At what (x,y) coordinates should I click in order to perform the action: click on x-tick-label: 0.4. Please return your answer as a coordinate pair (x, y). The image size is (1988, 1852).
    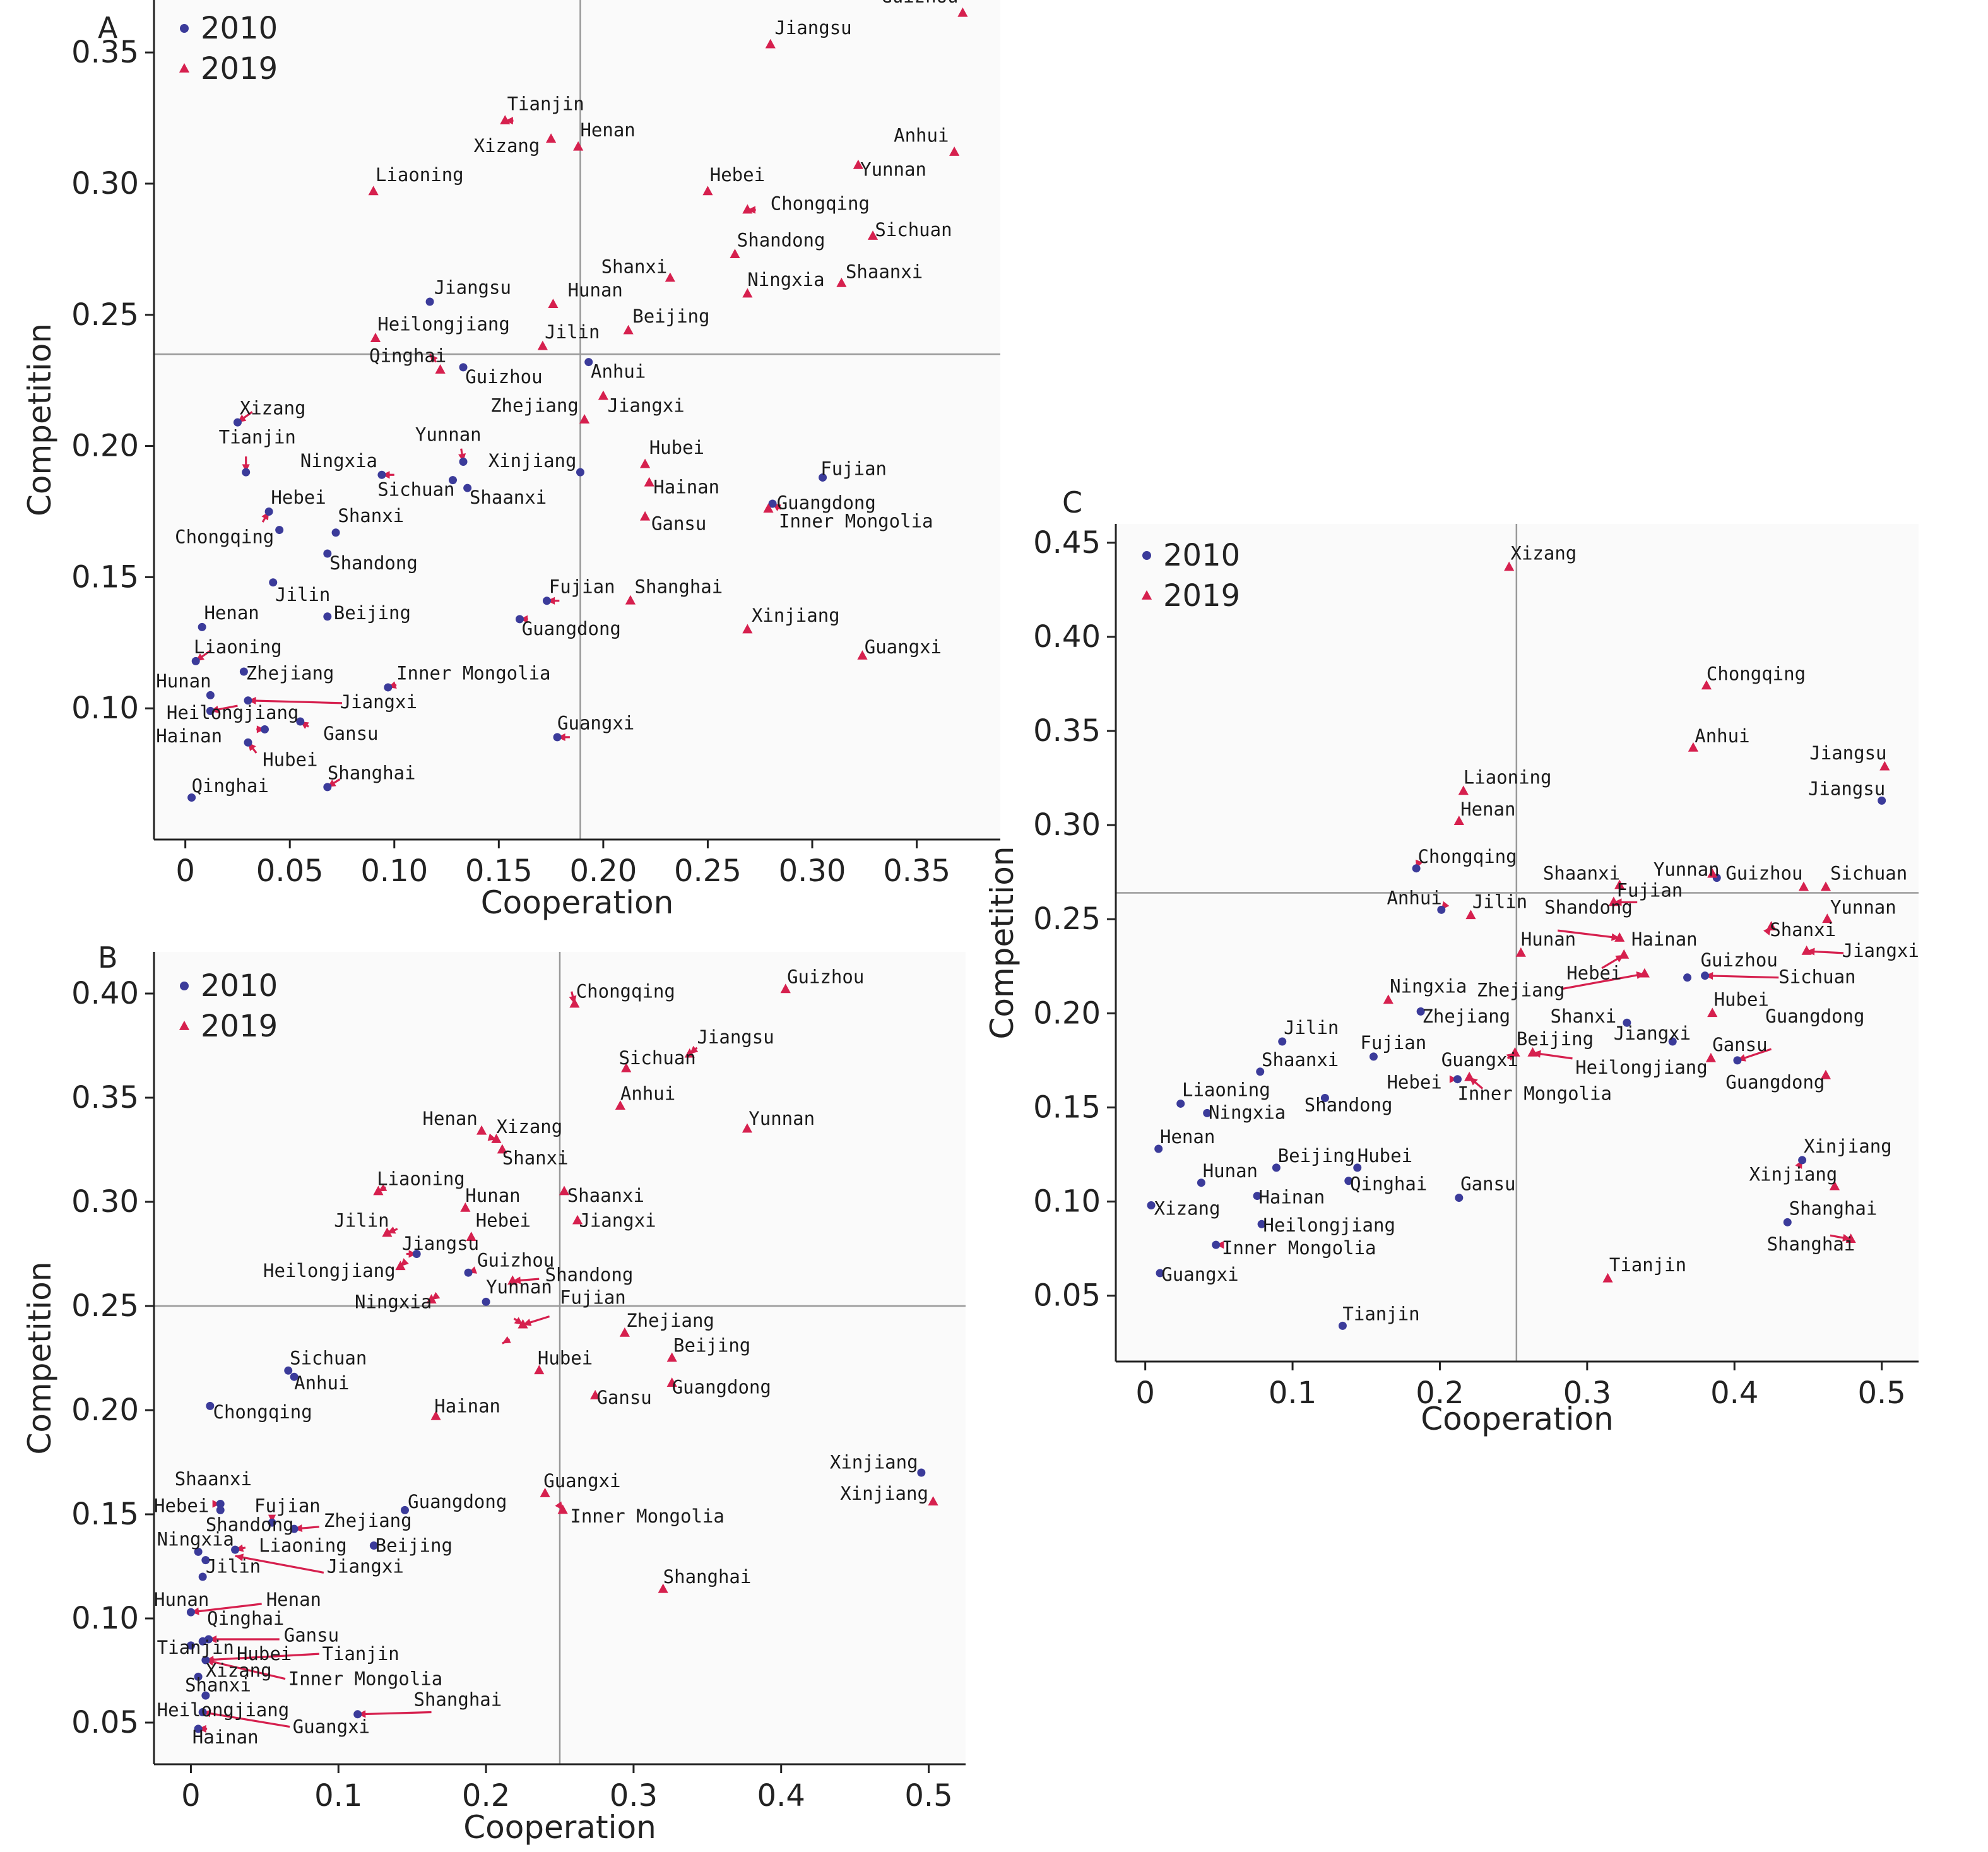
    Looking at the image, I should click on (1734, 1393).